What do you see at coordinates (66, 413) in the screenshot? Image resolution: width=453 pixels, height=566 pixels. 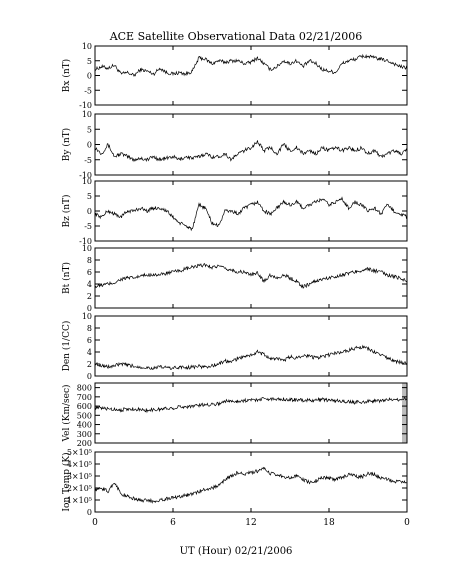 I see `y-axis-label: Vel (Km/sec)` at bounding box center [66, 413].